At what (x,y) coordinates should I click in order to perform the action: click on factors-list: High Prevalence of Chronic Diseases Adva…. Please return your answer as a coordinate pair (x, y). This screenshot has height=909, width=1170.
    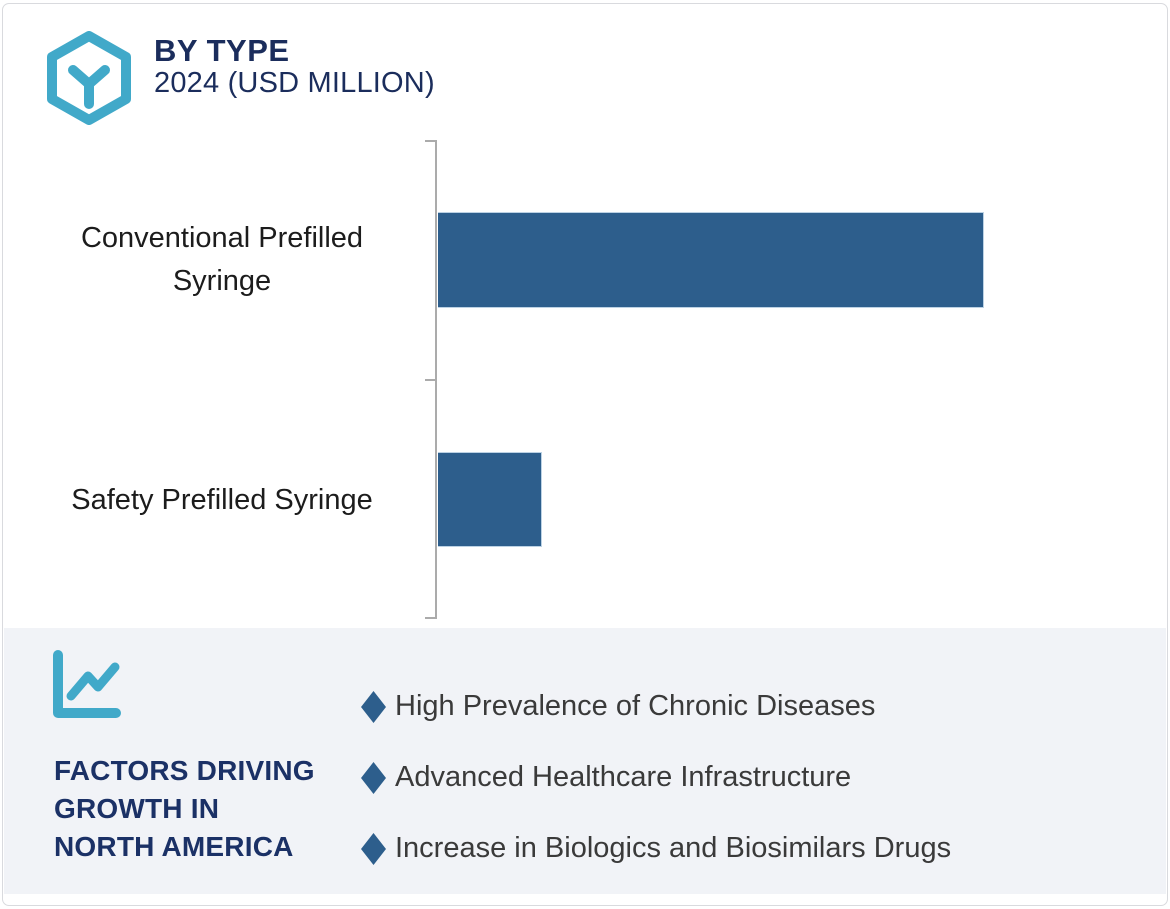
    Looking at the image, I should click on (656, 777).